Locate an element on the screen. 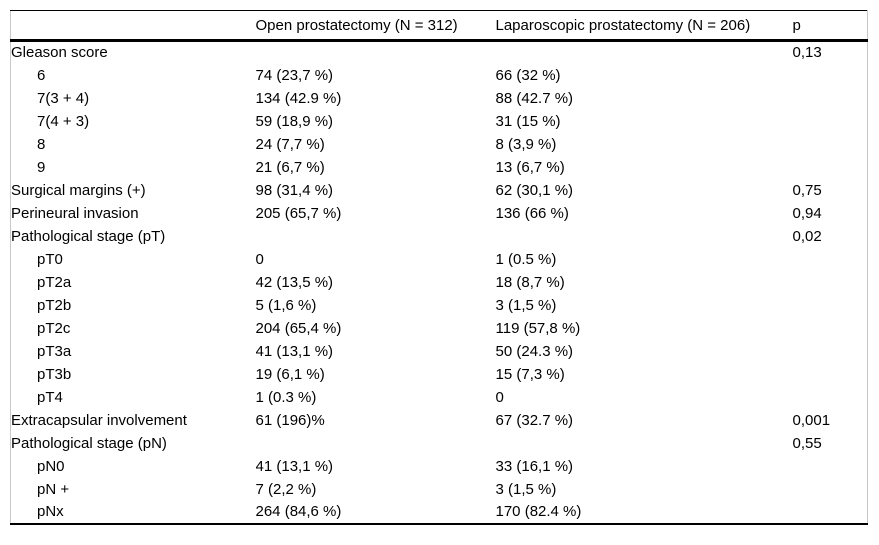 The height and width of the screenshot is (545, 879). open-value: 134 (42.9 %) is located at coordinates (298, 98).